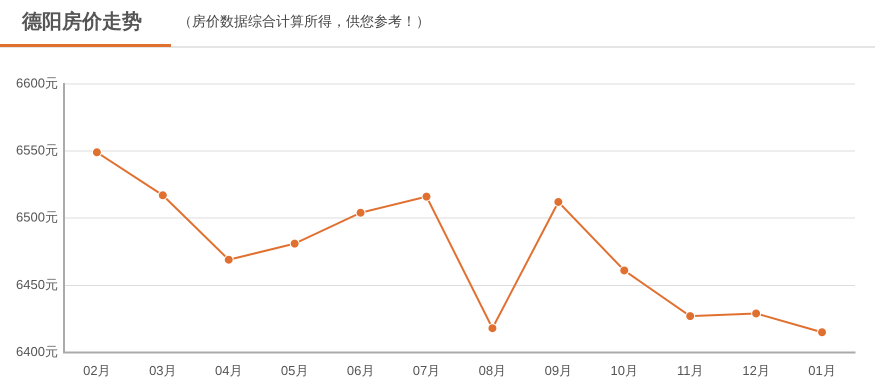 The image size is (875, 382). I want to click on y-tick-label: 6500元, so click(37, 217).